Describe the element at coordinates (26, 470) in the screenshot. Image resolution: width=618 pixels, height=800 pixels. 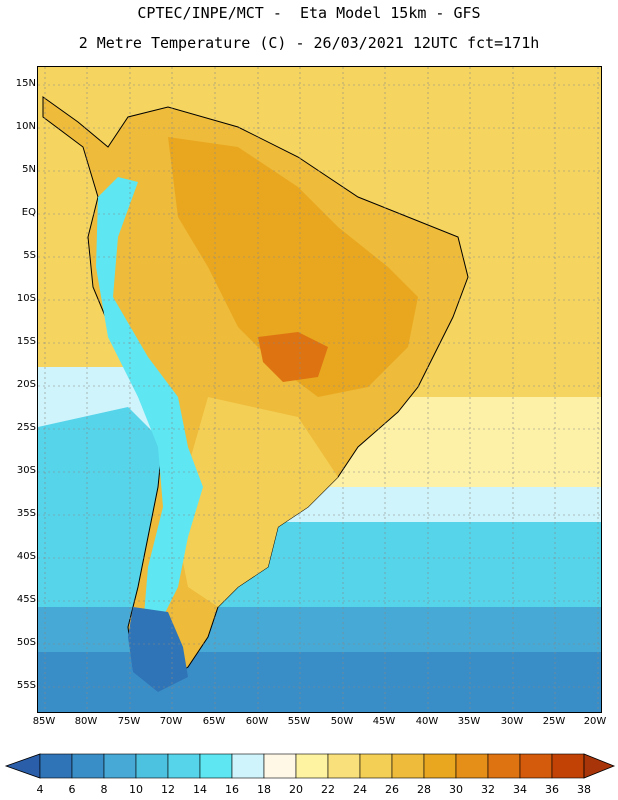
I see `lat-label-30s: 30S` at that location.